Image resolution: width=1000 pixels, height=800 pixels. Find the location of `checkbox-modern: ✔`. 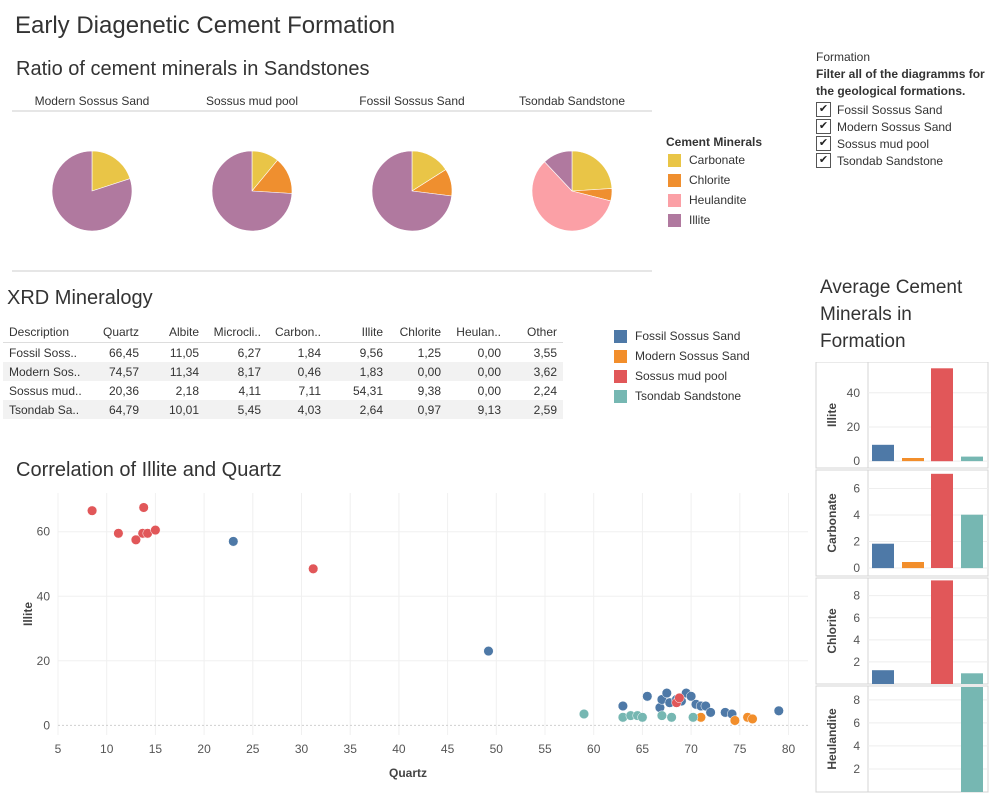

checkbox-modern: ✔ is located at coordinates (823, 126).